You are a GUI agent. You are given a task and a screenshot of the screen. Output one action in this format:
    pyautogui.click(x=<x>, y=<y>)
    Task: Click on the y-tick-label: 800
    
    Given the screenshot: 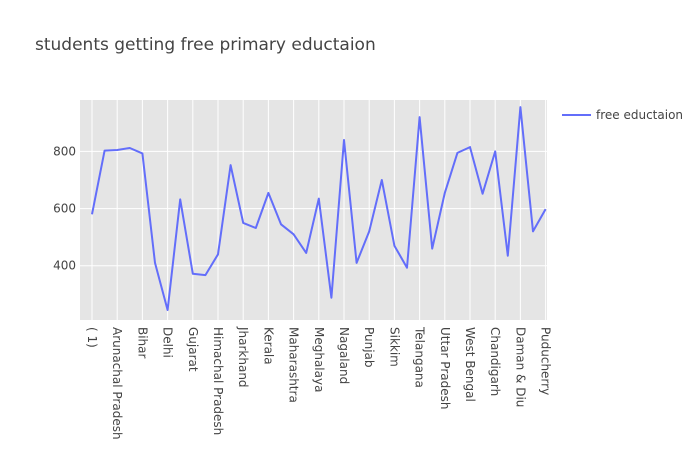 What is the action you would take?
    pyautogui.click(x=64, y=151)
    